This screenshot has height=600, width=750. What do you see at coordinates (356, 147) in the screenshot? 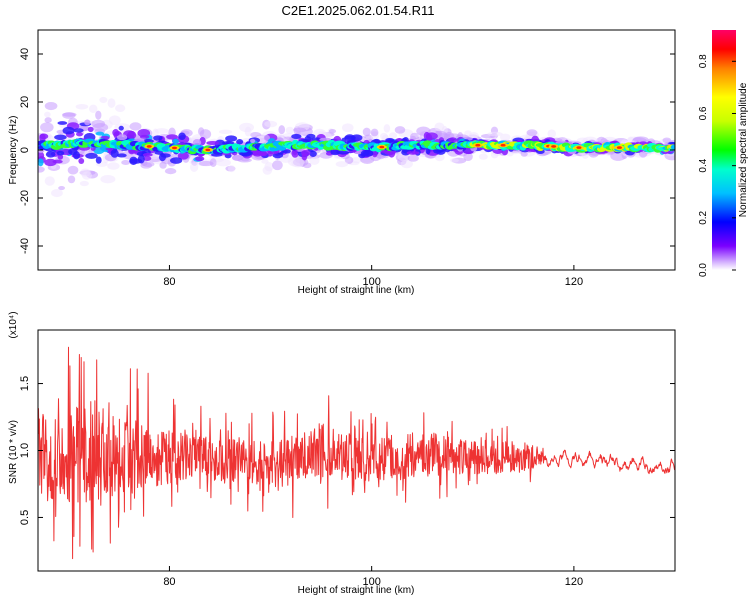
I see `heatmap-marks` at bounding box center [356, 147].